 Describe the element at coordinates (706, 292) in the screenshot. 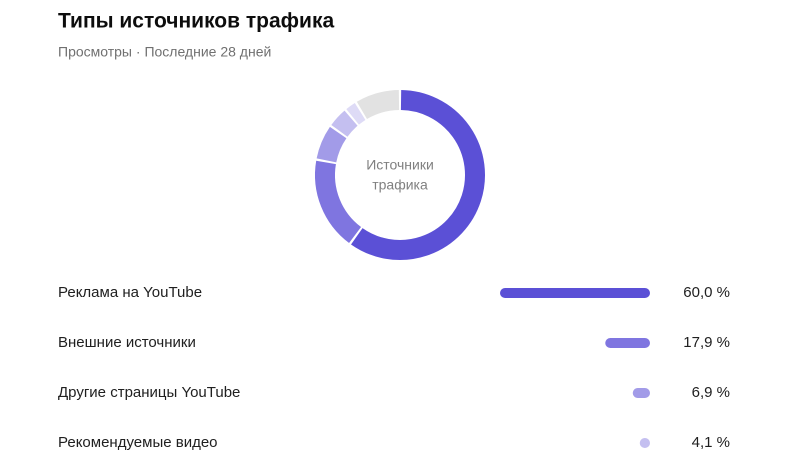

I see `value-label: 60,0 %` at that location.